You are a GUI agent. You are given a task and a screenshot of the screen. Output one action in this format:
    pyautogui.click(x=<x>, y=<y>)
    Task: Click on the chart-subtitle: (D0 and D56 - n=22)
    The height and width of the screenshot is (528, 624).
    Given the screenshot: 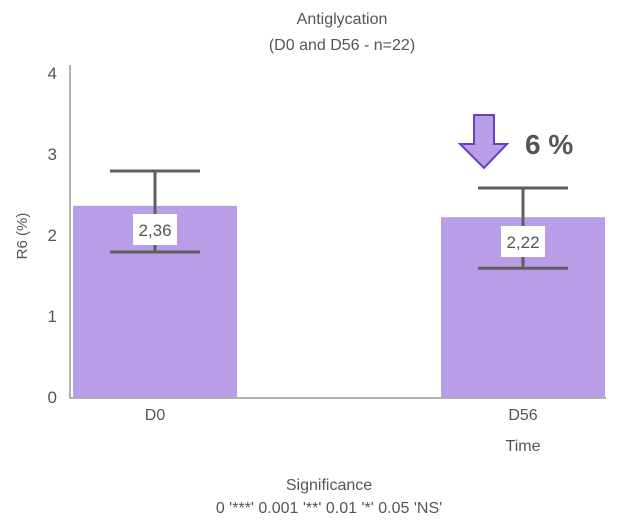 What is the action you would take?
    pyautogui.click(x=342, y=45)
    